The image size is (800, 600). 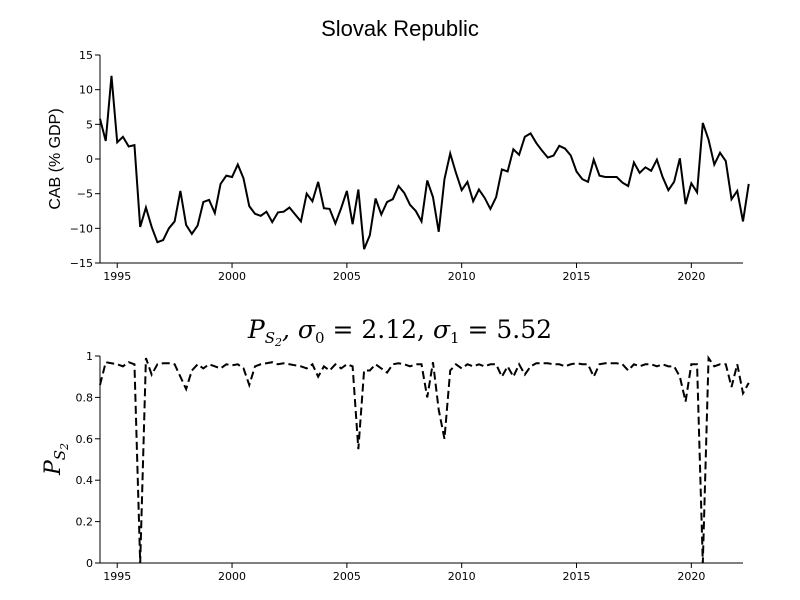 I want to click on y-tick-label: −15, so click(x=81, y=263).